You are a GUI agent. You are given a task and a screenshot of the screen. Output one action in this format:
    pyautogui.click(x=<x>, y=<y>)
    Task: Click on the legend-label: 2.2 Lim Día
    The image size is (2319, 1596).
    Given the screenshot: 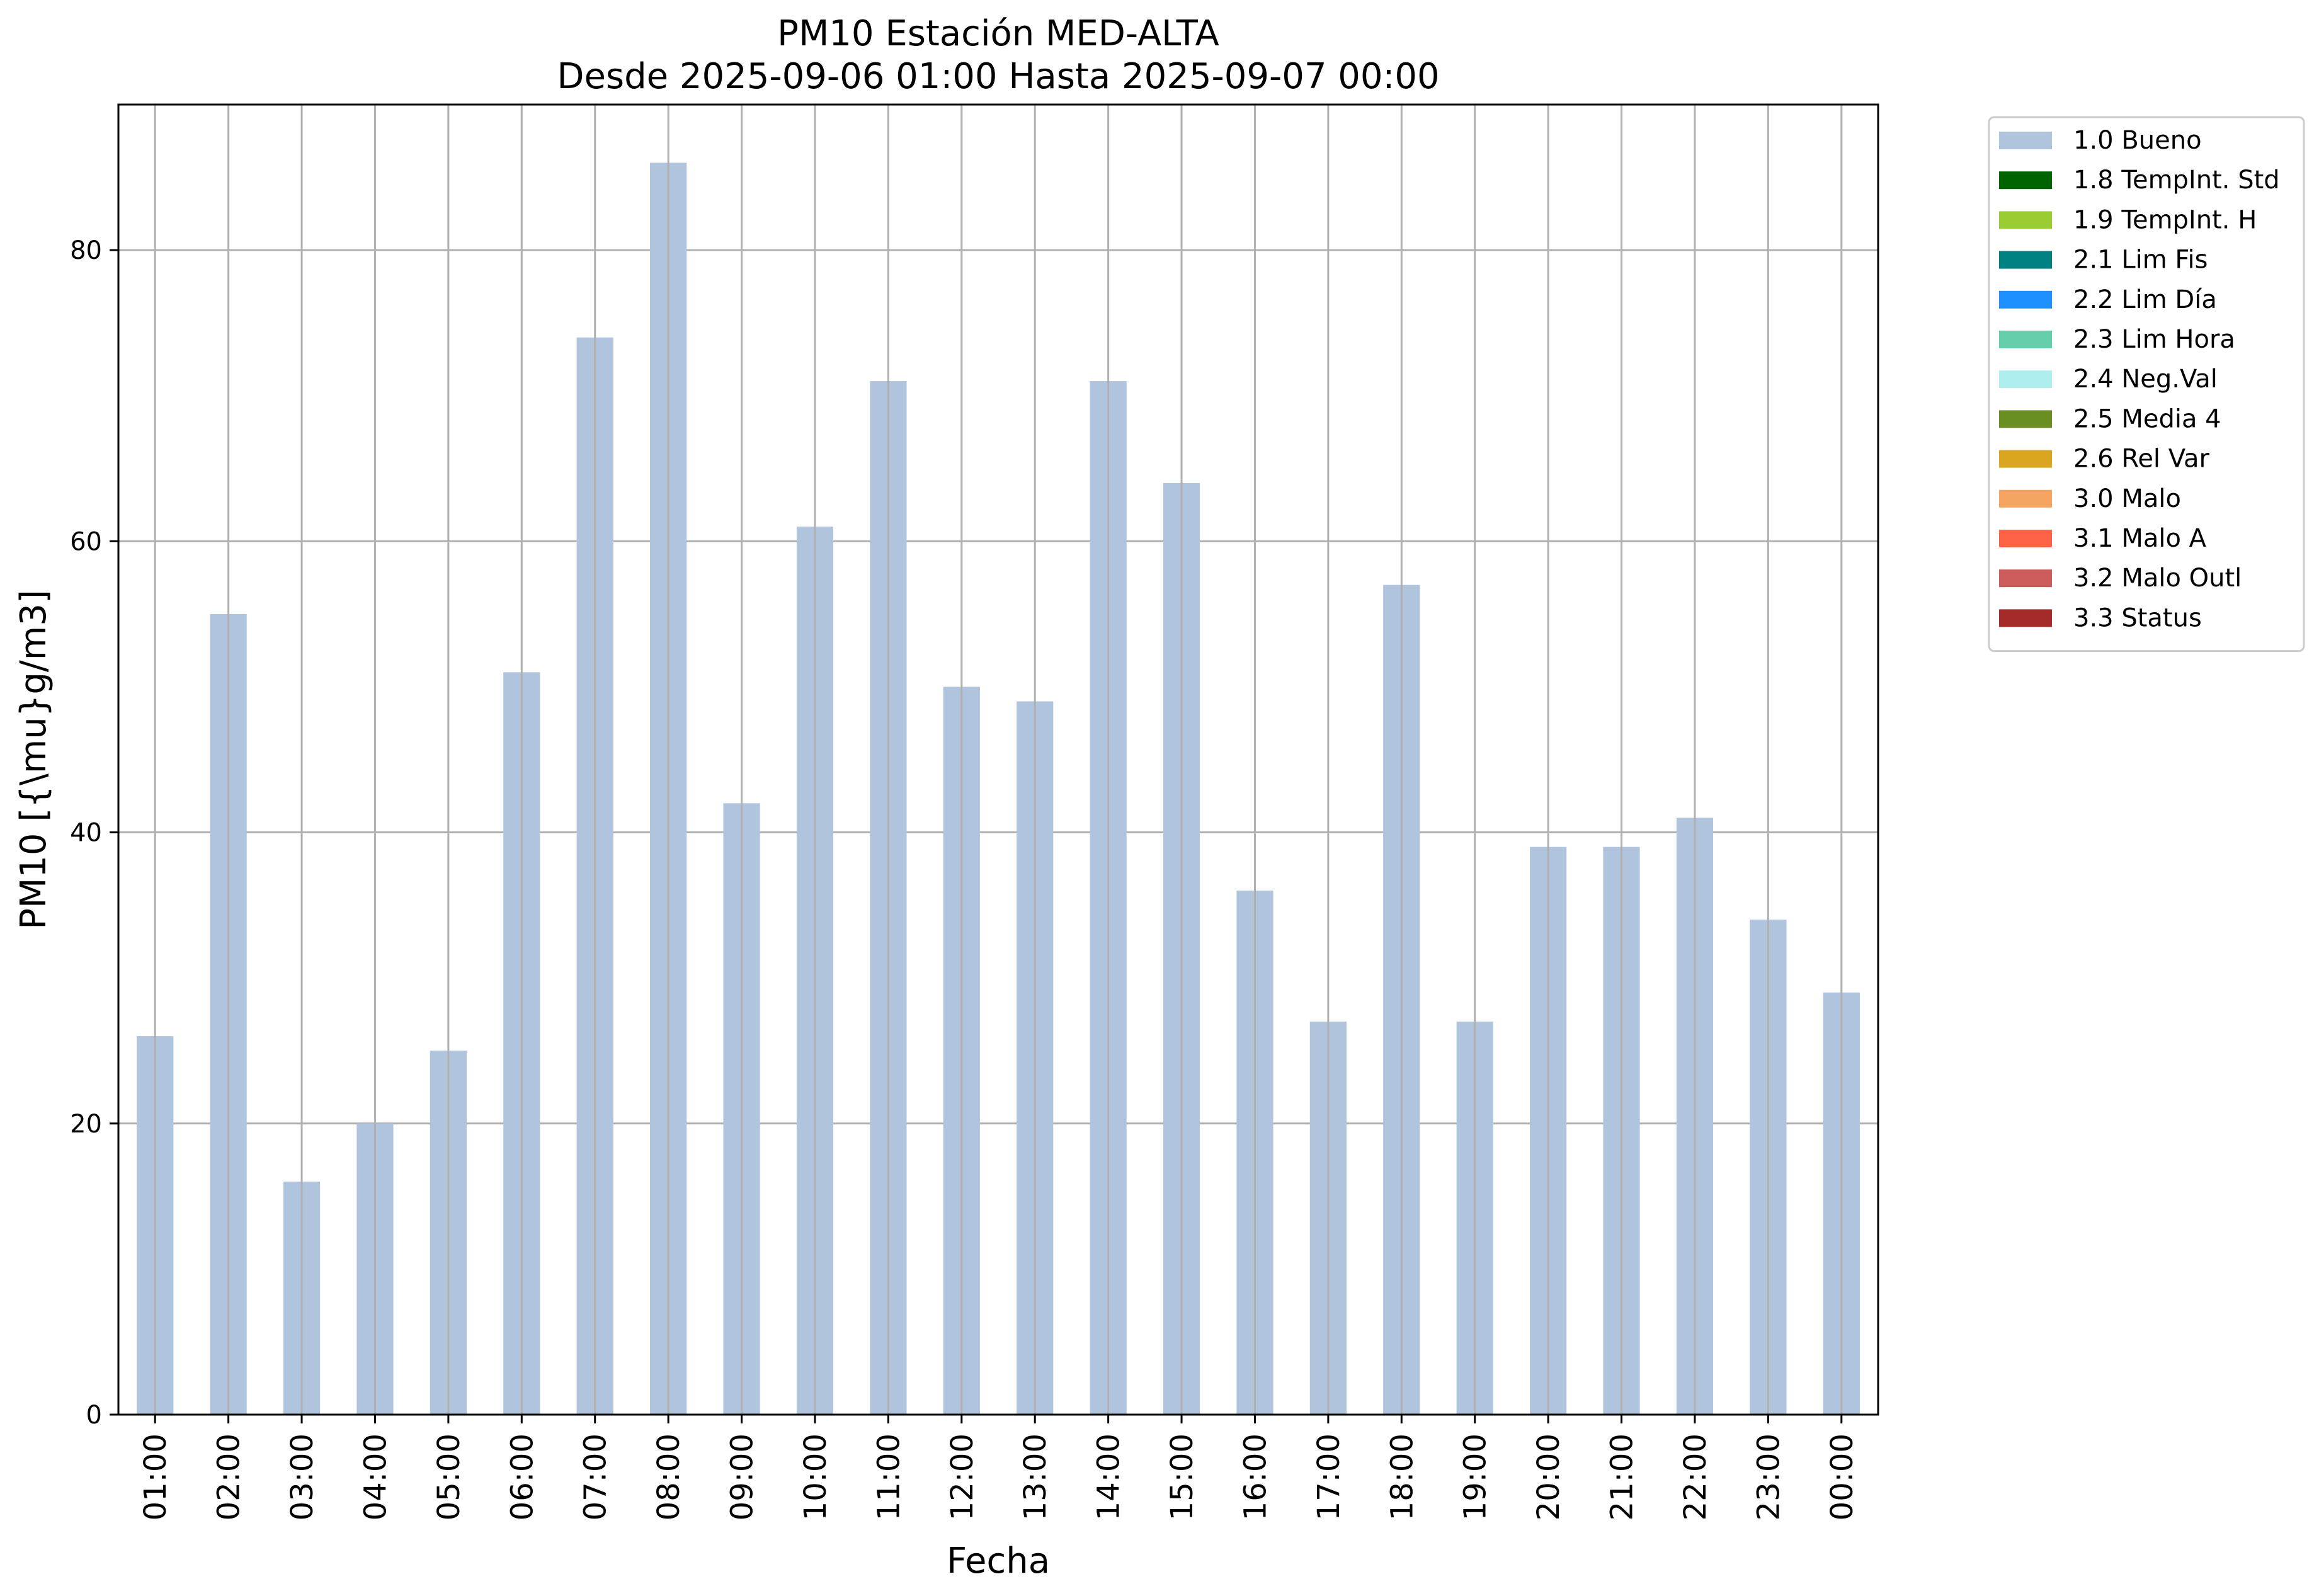 What is the action you would take?
    pyautogui.click(x=2145, y=299)
    